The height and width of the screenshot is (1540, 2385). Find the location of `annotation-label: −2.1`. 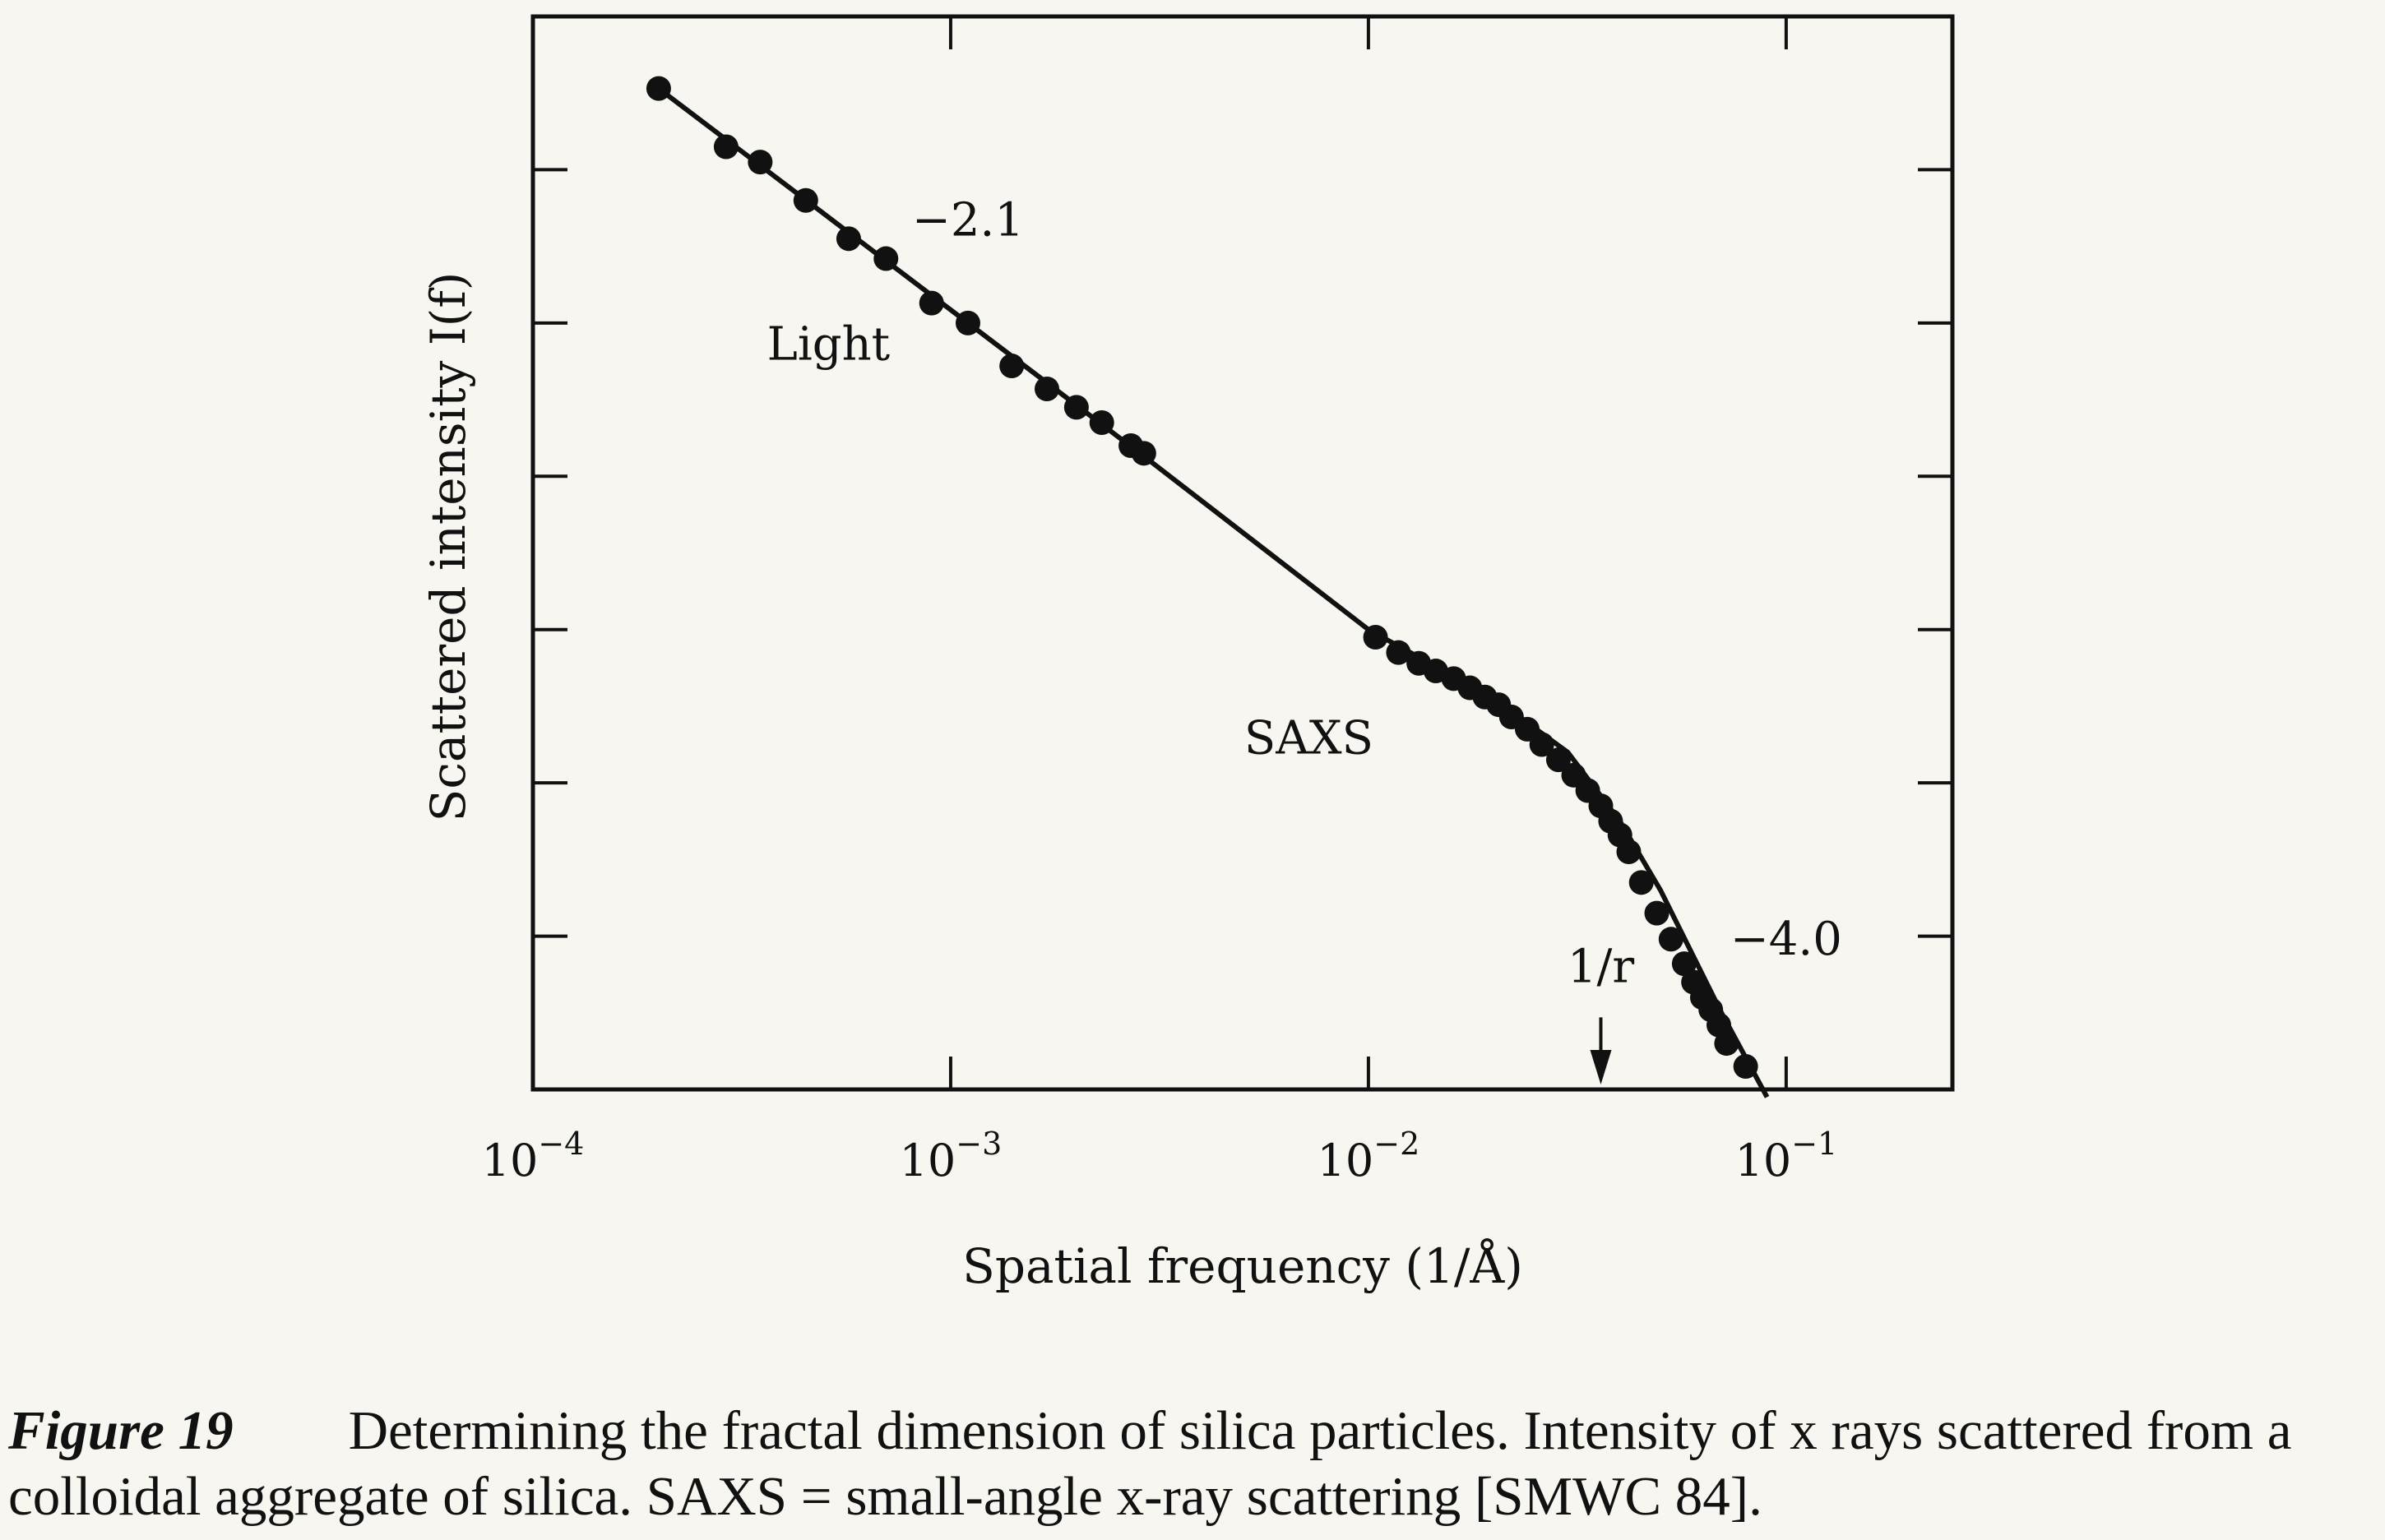

annotation-label: −2.1 is located at coordinates (968, 221).